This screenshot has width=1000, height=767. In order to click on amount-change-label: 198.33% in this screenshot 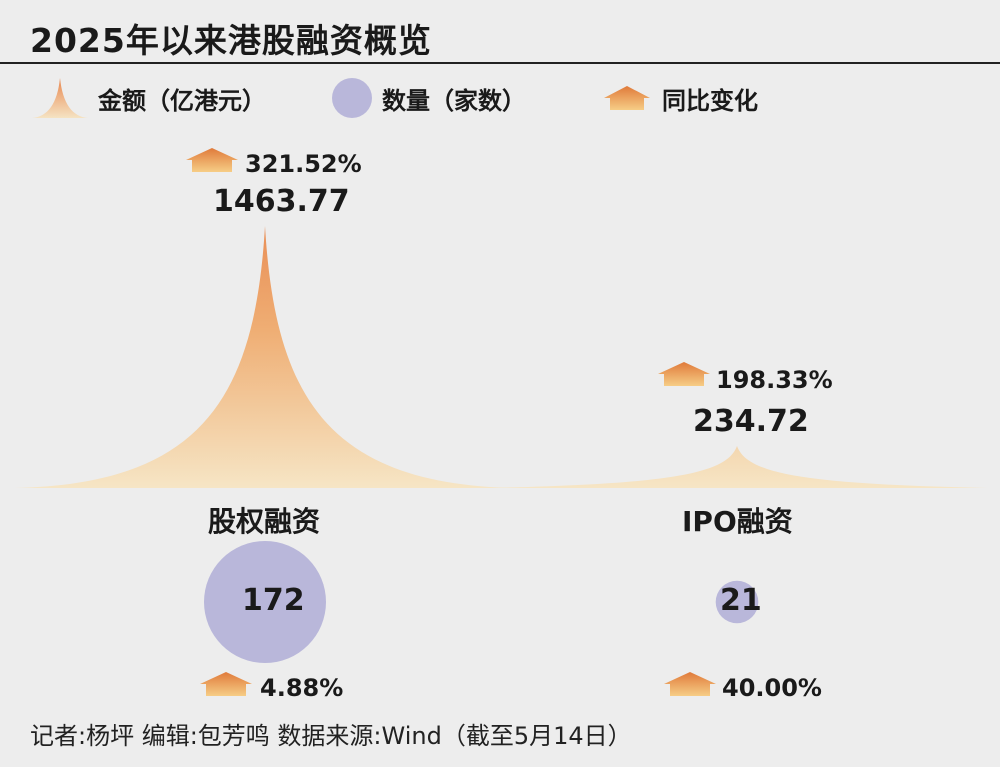, I will do `click(774, 380)`.